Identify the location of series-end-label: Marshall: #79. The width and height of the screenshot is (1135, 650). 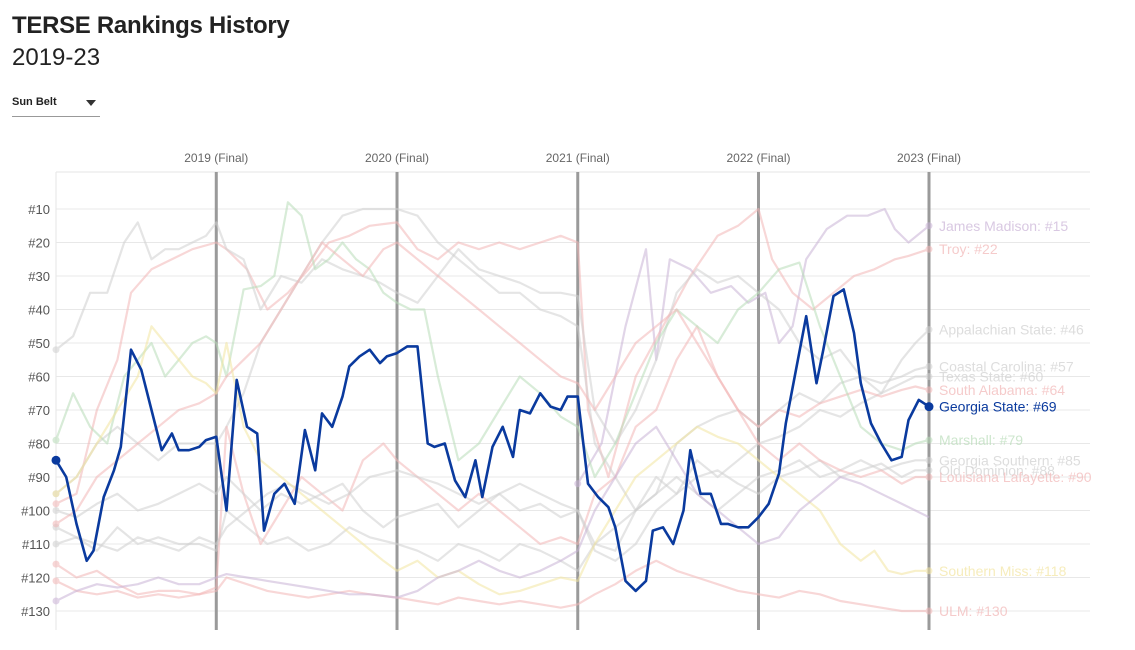
(981, 440).